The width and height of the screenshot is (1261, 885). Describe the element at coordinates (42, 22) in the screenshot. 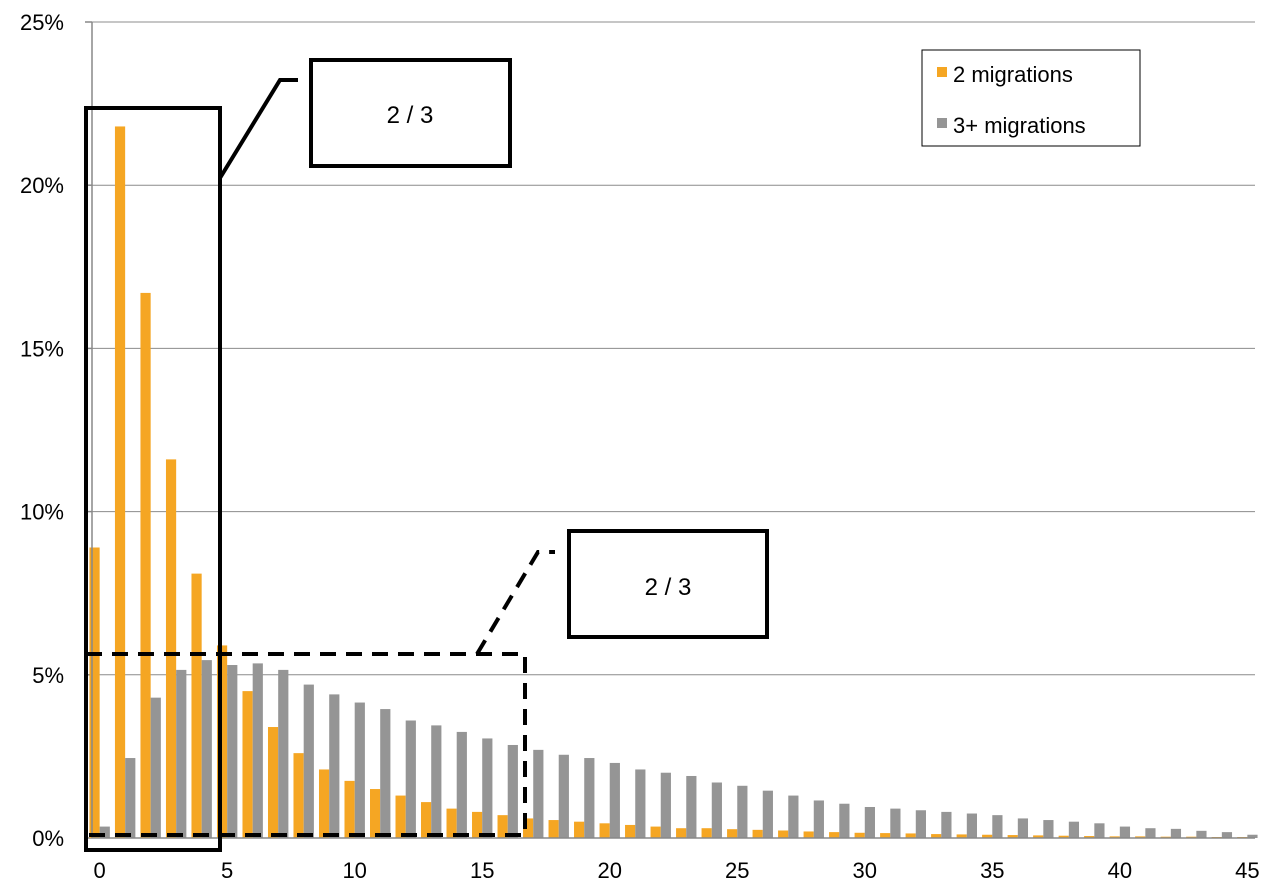

I see `y-tick-label: 25%` at that location.